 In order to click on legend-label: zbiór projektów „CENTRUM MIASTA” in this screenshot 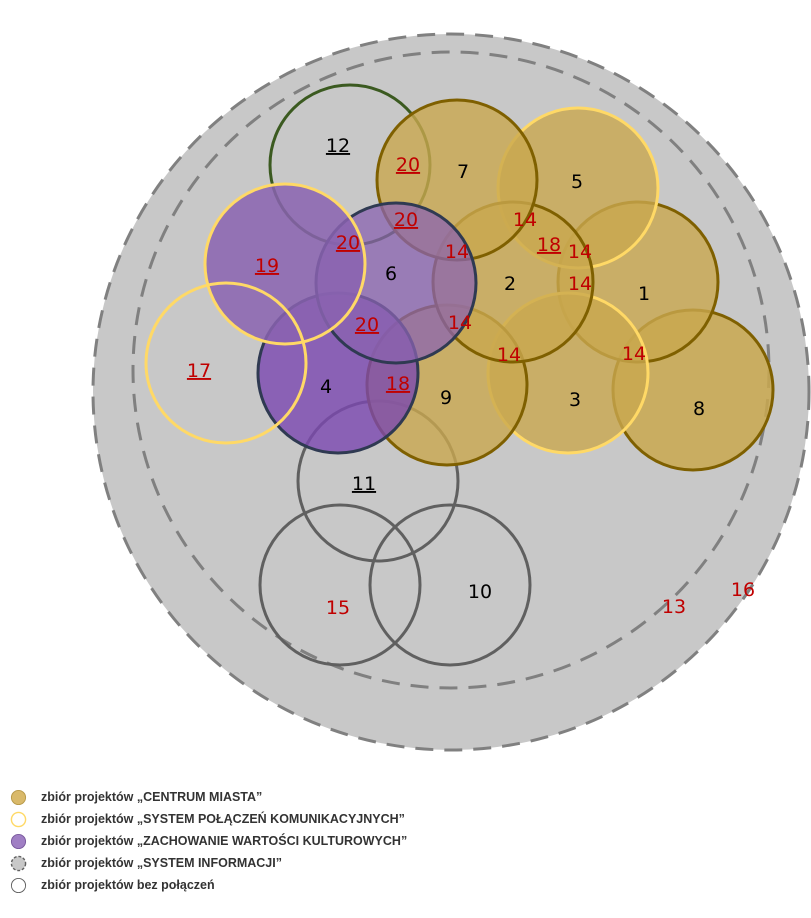, I will do `click(152, 797)`.